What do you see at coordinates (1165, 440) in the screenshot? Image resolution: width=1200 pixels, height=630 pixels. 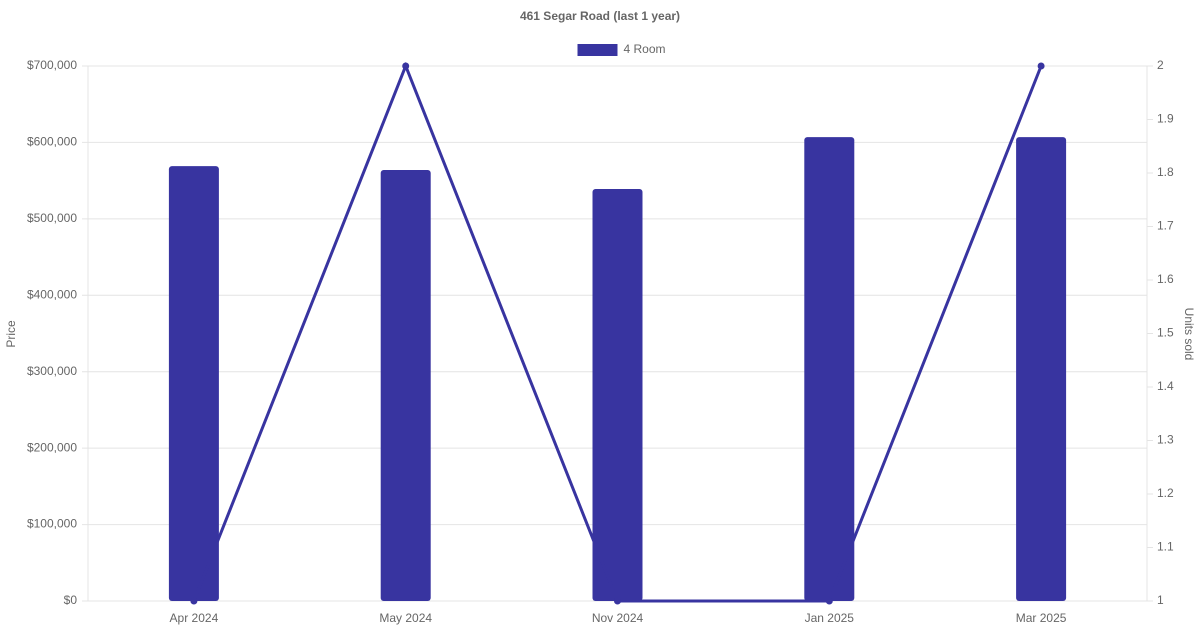 I see `y2-tick-label: 1.3` at bounding box center [1165, 440].